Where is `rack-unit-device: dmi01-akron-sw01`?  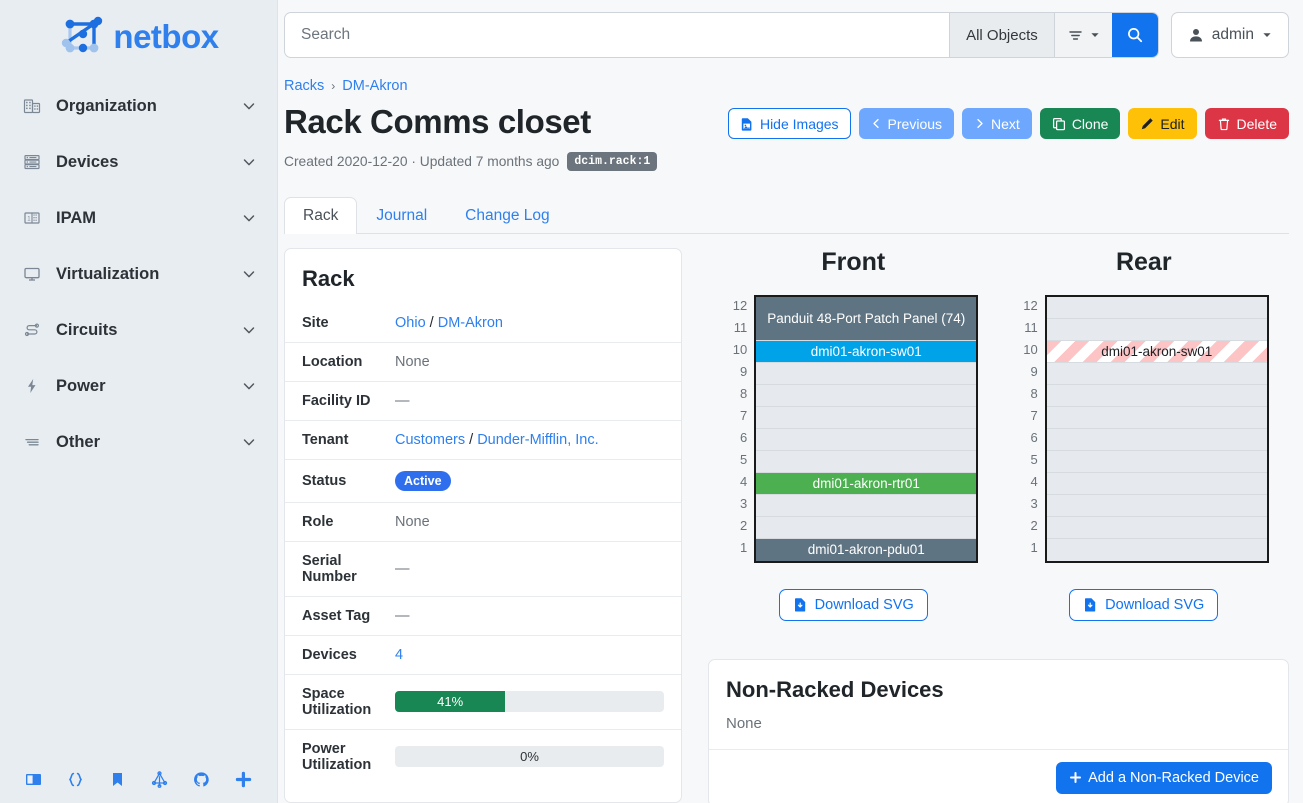 rack-unit-device: dmi01-akron-sw01 is located at coordinates (866, 351).